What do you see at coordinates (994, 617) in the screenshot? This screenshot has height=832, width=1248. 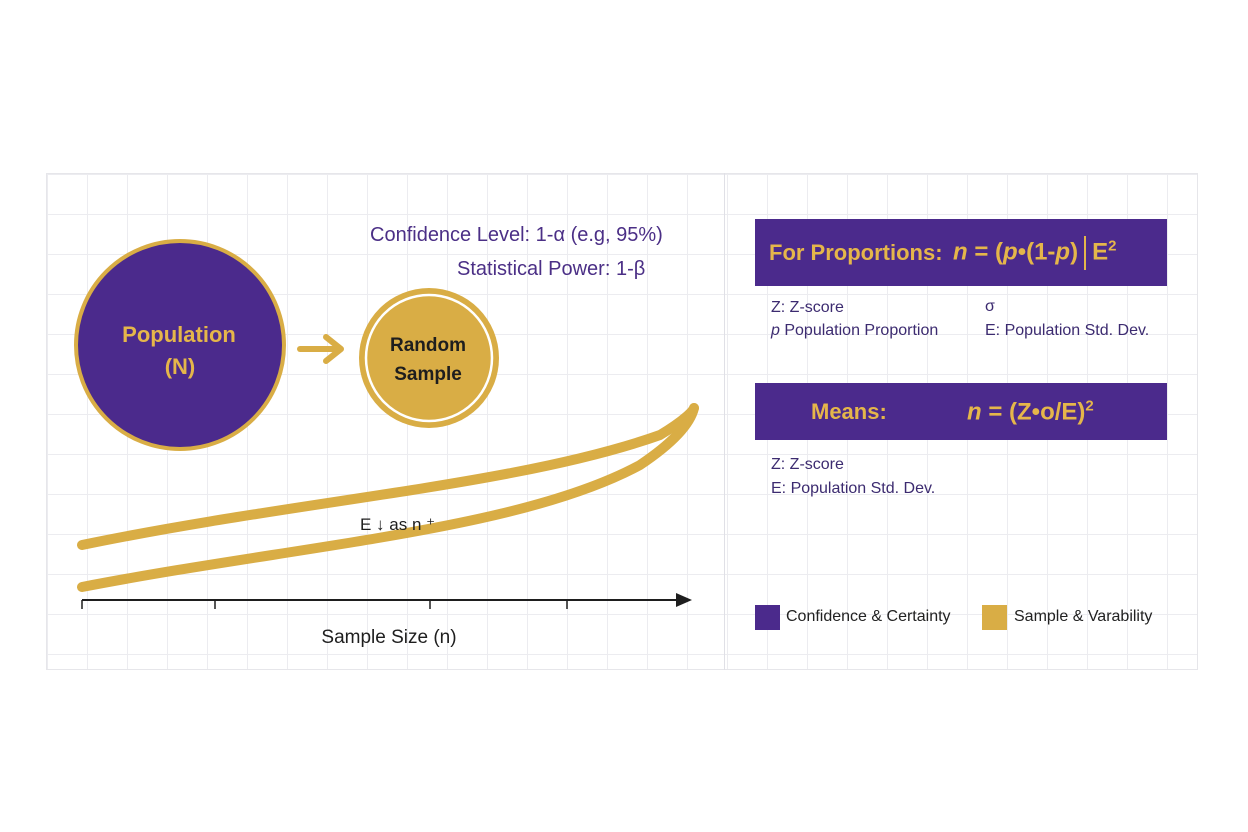 I see `legend-swatch-sample` at bounding box center [994, 617].